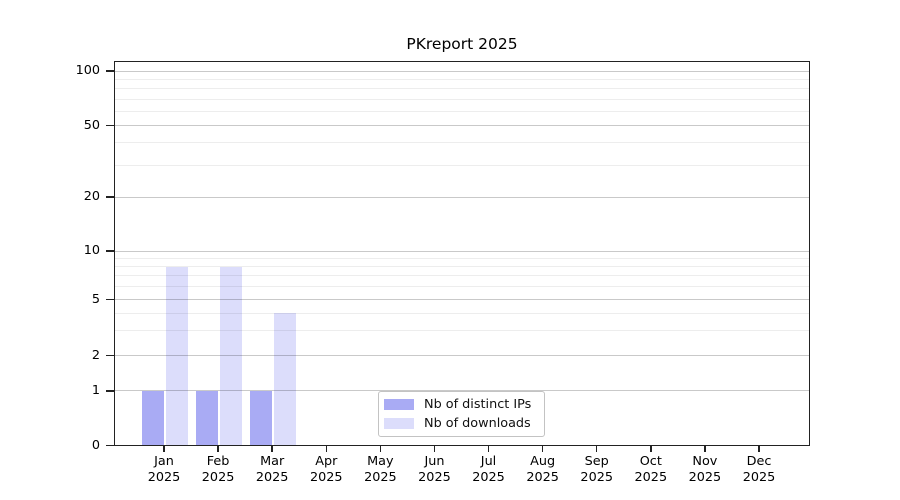 The width and height of the screenshot is (900, 500). What do you see at coordinates (434, 461) in the screenshot?
I see `x-tick-month: Jun` at bounding box center [434, 461].